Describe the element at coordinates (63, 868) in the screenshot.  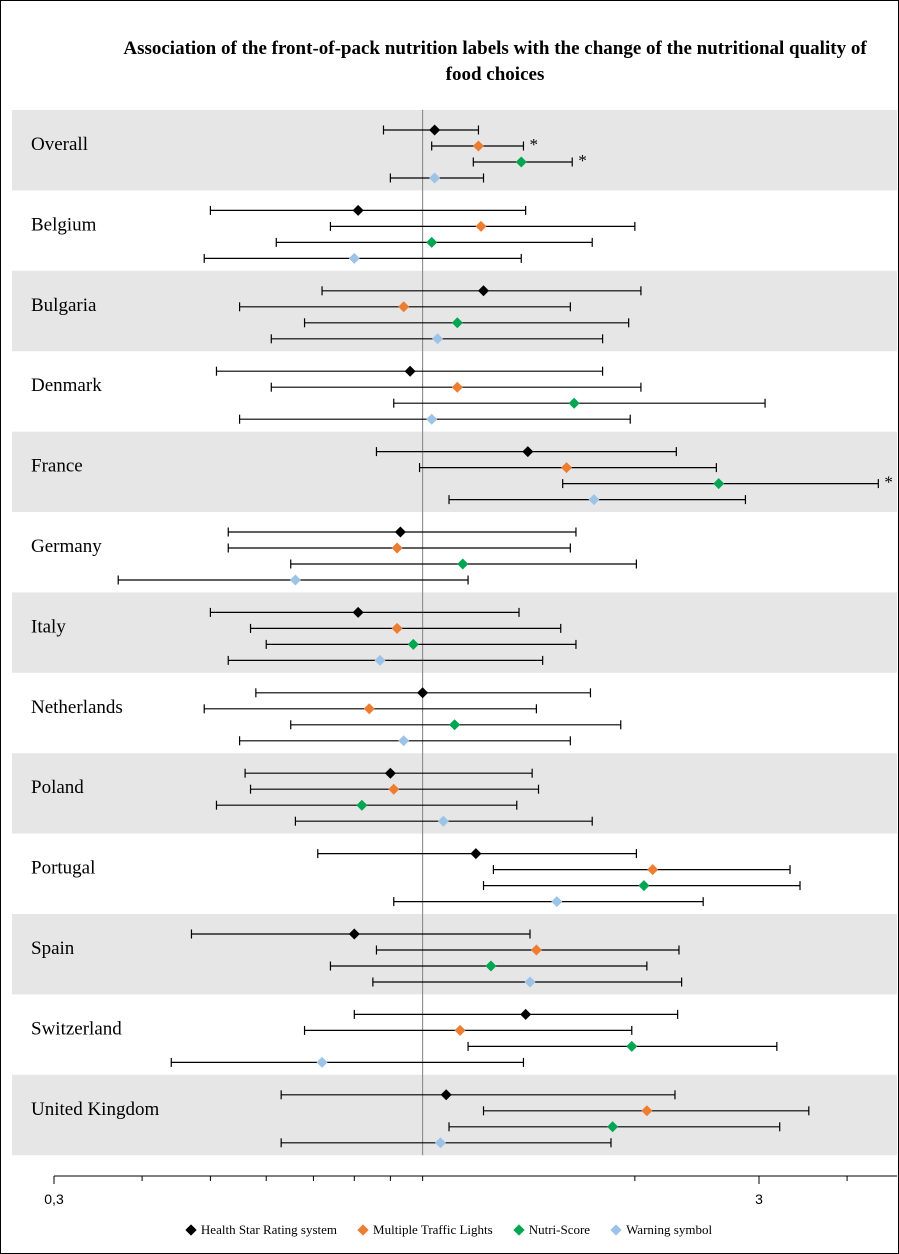
I see `group-label: Portugal` at that location.